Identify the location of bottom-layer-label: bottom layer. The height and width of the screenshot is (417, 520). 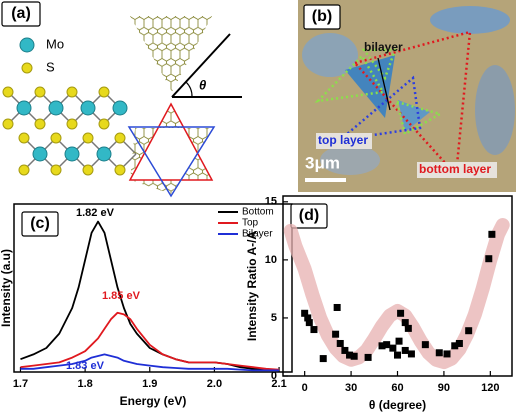
(455, 169).